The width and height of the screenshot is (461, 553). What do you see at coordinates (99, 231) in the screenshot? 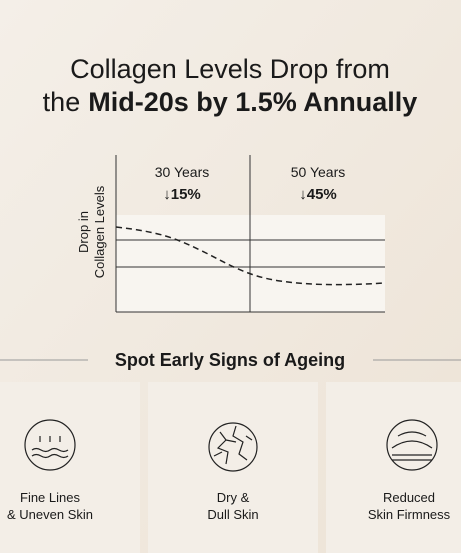
I see `y-label: Collagen Levels` at bounding box center [99, 231].